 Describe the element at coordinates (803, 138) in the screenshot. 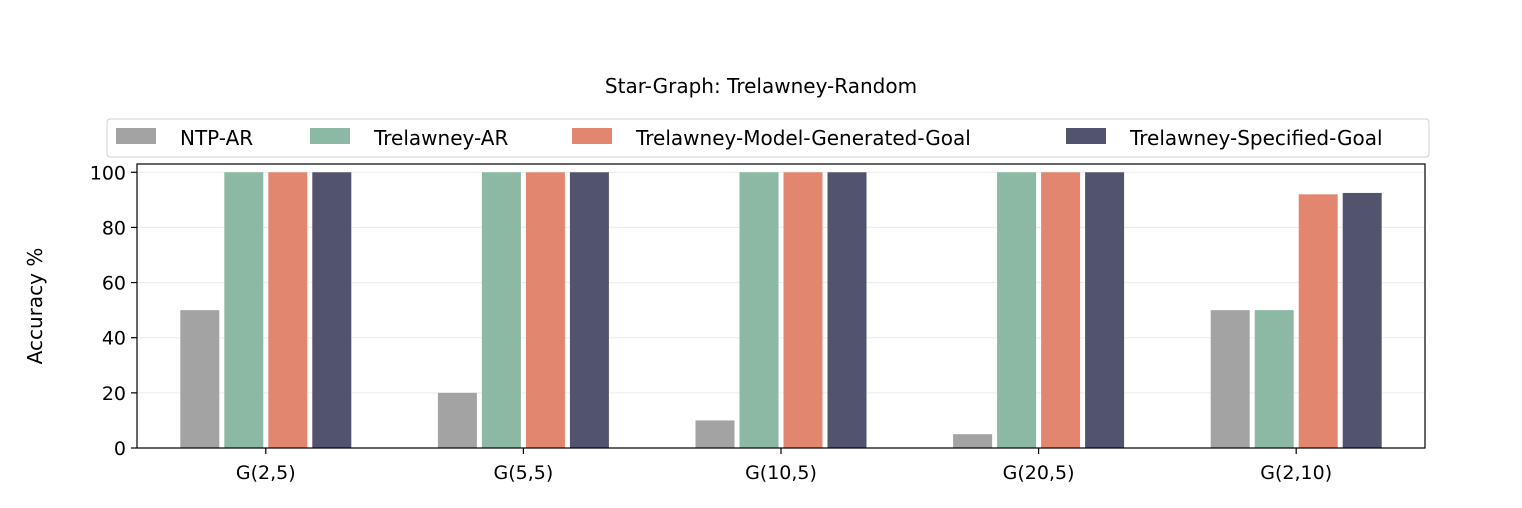

I see `legend-label: Trelawney-Model-Generated-Goal` at that location.